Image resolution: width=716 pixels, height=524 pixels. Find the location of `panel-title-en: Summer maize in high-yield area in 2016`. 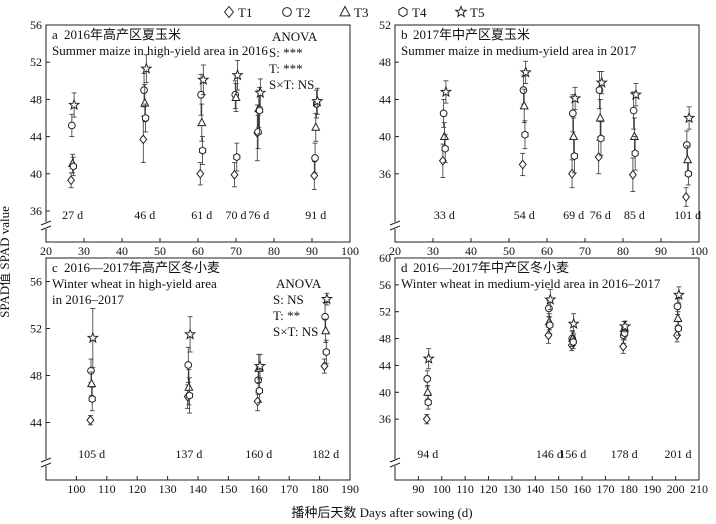

panel-title-en: Summer maize in high-yield area in 2016 is located at coordinates (160, 50).